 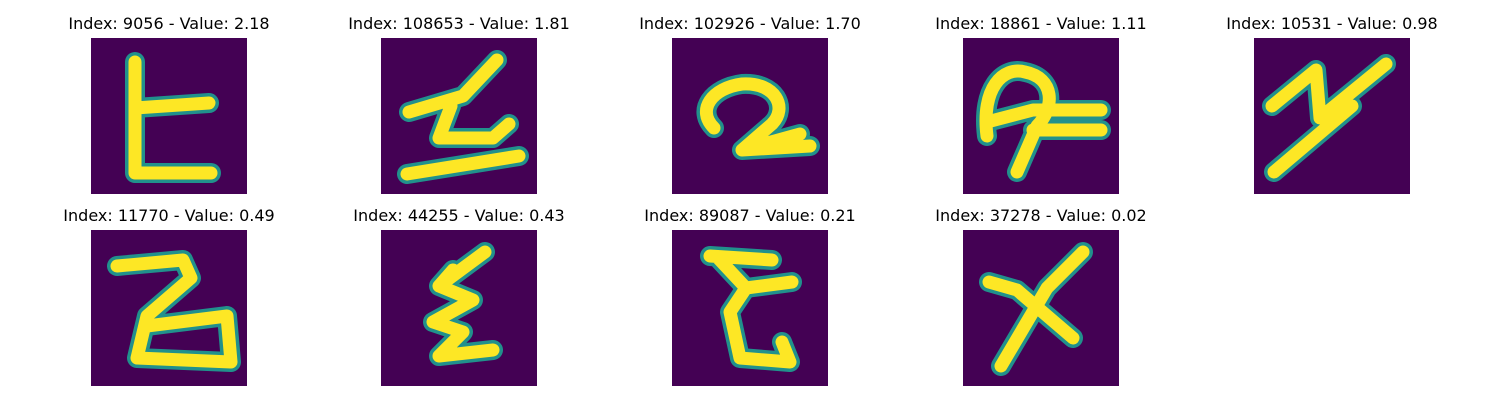 What do you see at coordinates (169, 215) in the screenshot?
I see `panel-title: Index: 11770 - Value: 0.49` at bounding box center [169, 215].